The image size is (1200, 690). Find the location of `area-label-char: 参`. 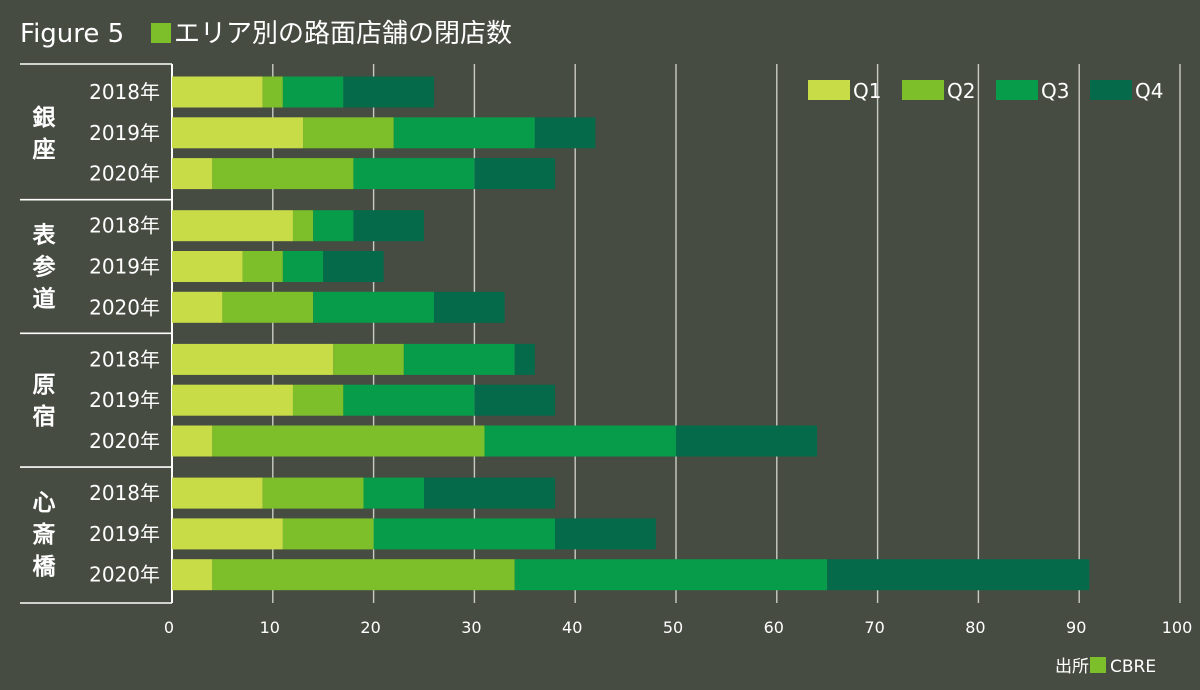

area-label-char: 参 is located at coordinates (44, 267).